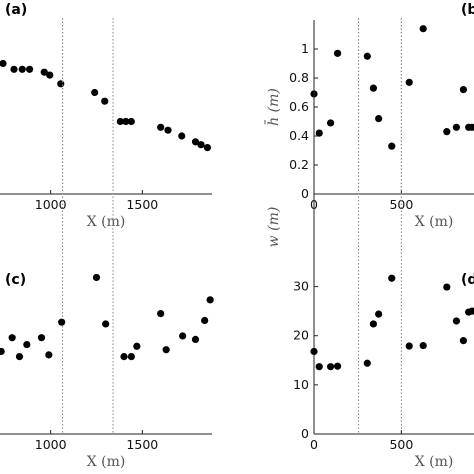  Describe the element at coordinates (273, 107) in the screenshot. I see `y-axis-label: h̄ (m)` at that location.